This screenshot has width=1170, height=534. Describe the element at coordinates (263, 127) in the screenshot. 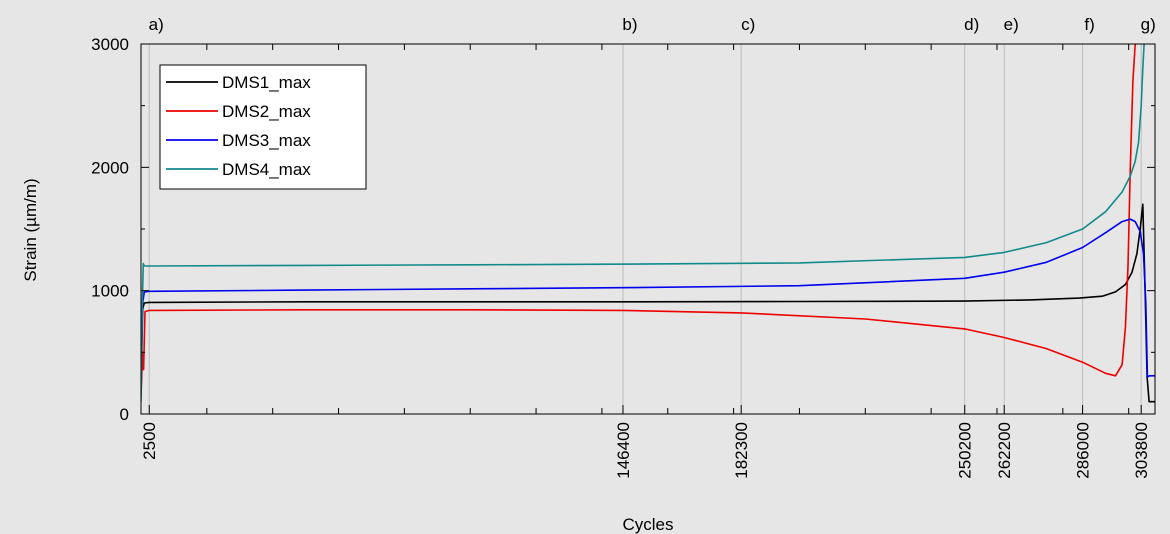

I see `legend: DMS1_max DMS2_max DMS3_max DMS4_max` at that location.